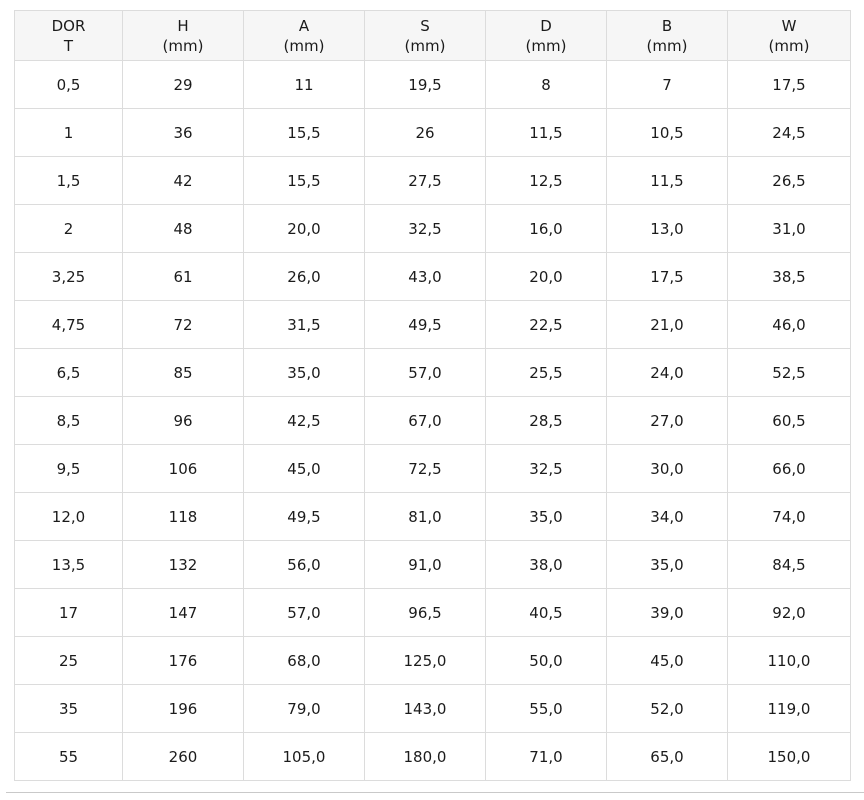 Image resolution: width=864 pixels, height=800 pixels. I want to click on table-cell: 32,5, so click(546, 468).